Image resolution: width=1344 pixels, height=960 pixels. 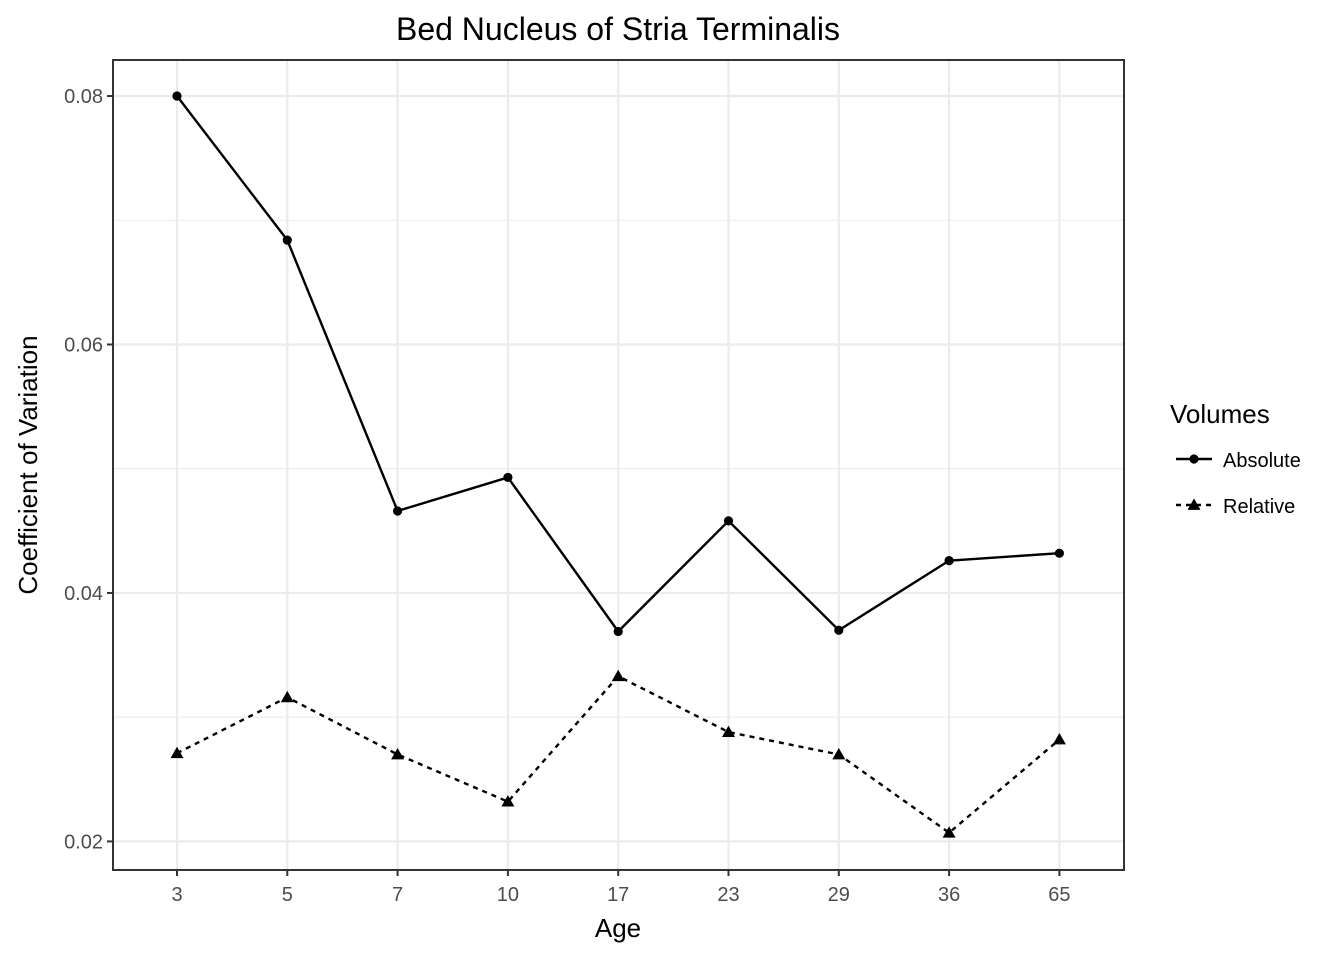 I want to click on legend-label: Relative, so click(x=1259, y=507).